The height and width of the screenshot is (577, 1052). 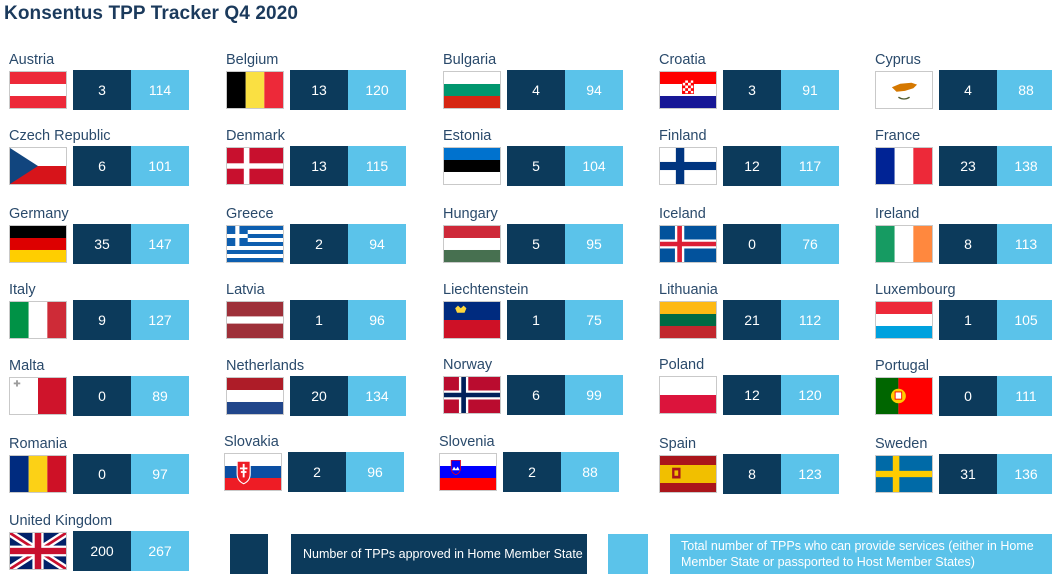 I want to click on home-tpp-value: 2, so click(x=319, y=244).